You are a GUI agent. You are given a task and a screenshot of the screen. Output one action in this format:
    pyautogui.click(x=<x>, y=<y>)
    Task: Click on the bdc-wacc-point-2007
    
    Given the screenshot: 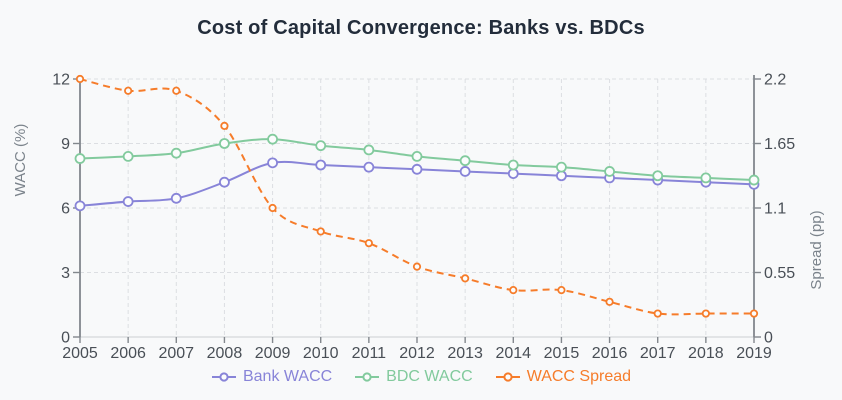 What is the action you would take?
    pyautogui.click(x=176, y=153)
    